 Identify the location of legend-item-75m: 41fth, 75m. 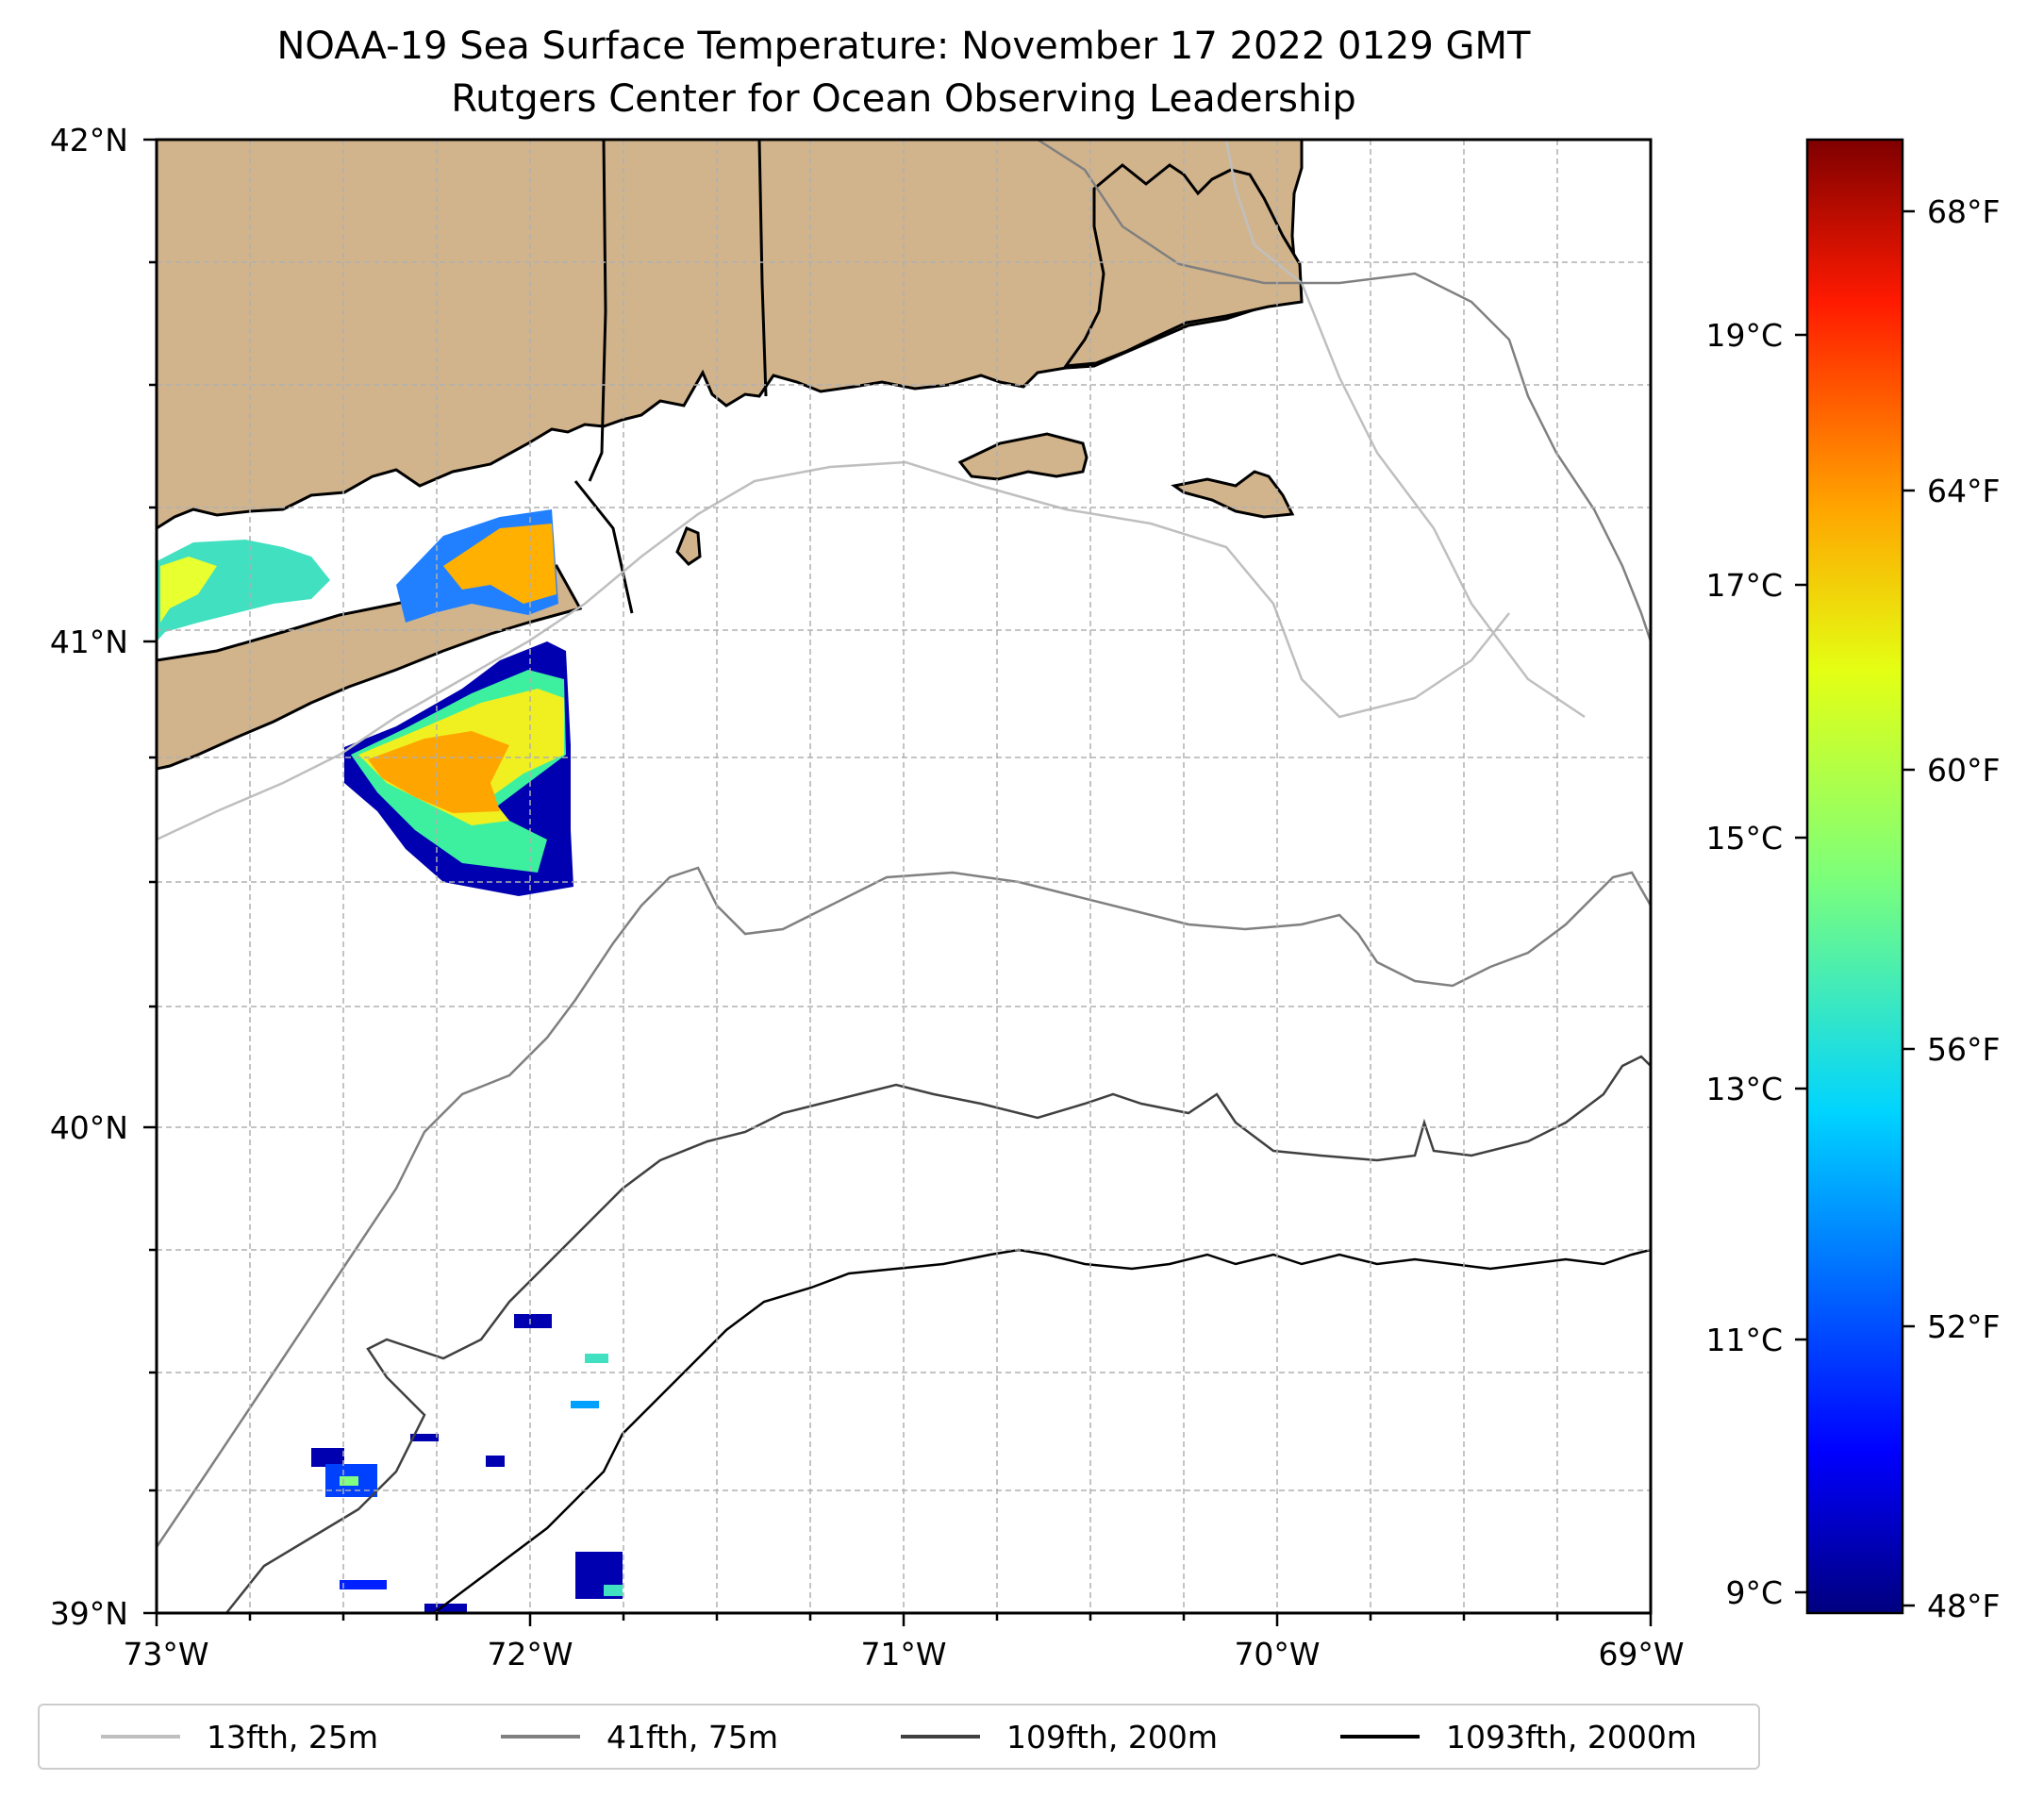
(639, 1737).